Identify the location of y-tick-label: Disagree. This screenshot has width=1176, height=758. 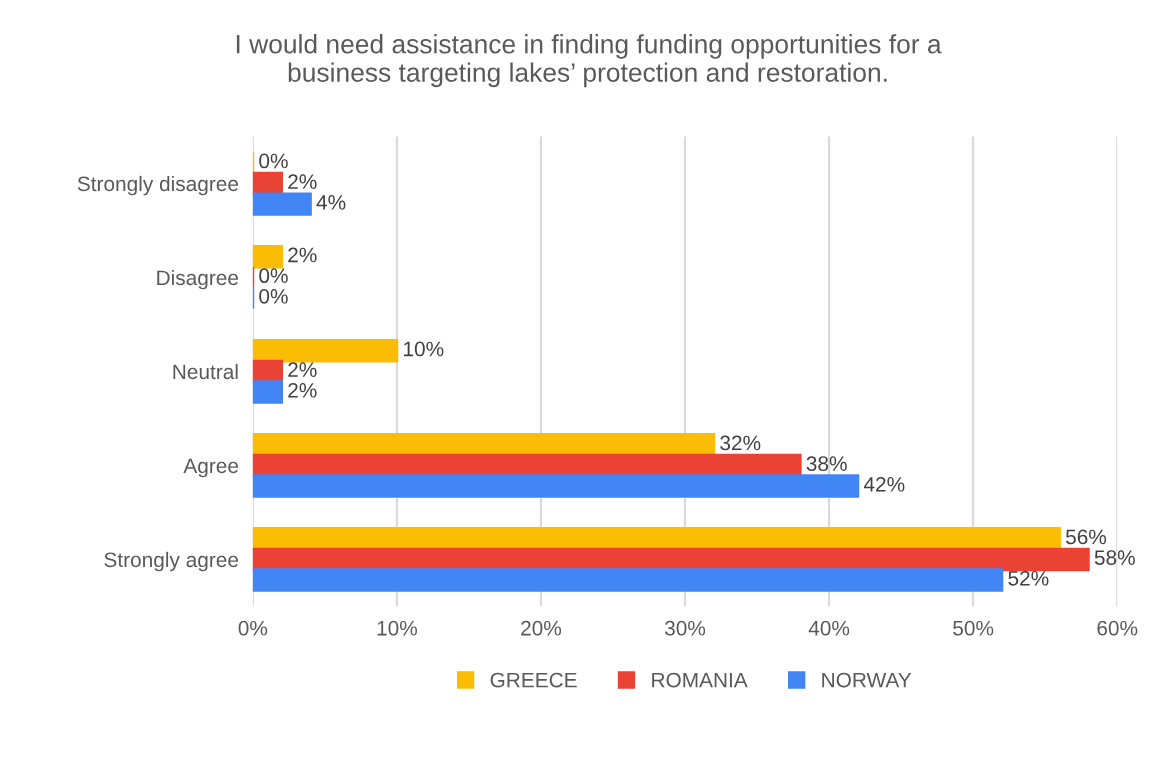
(198, 279).